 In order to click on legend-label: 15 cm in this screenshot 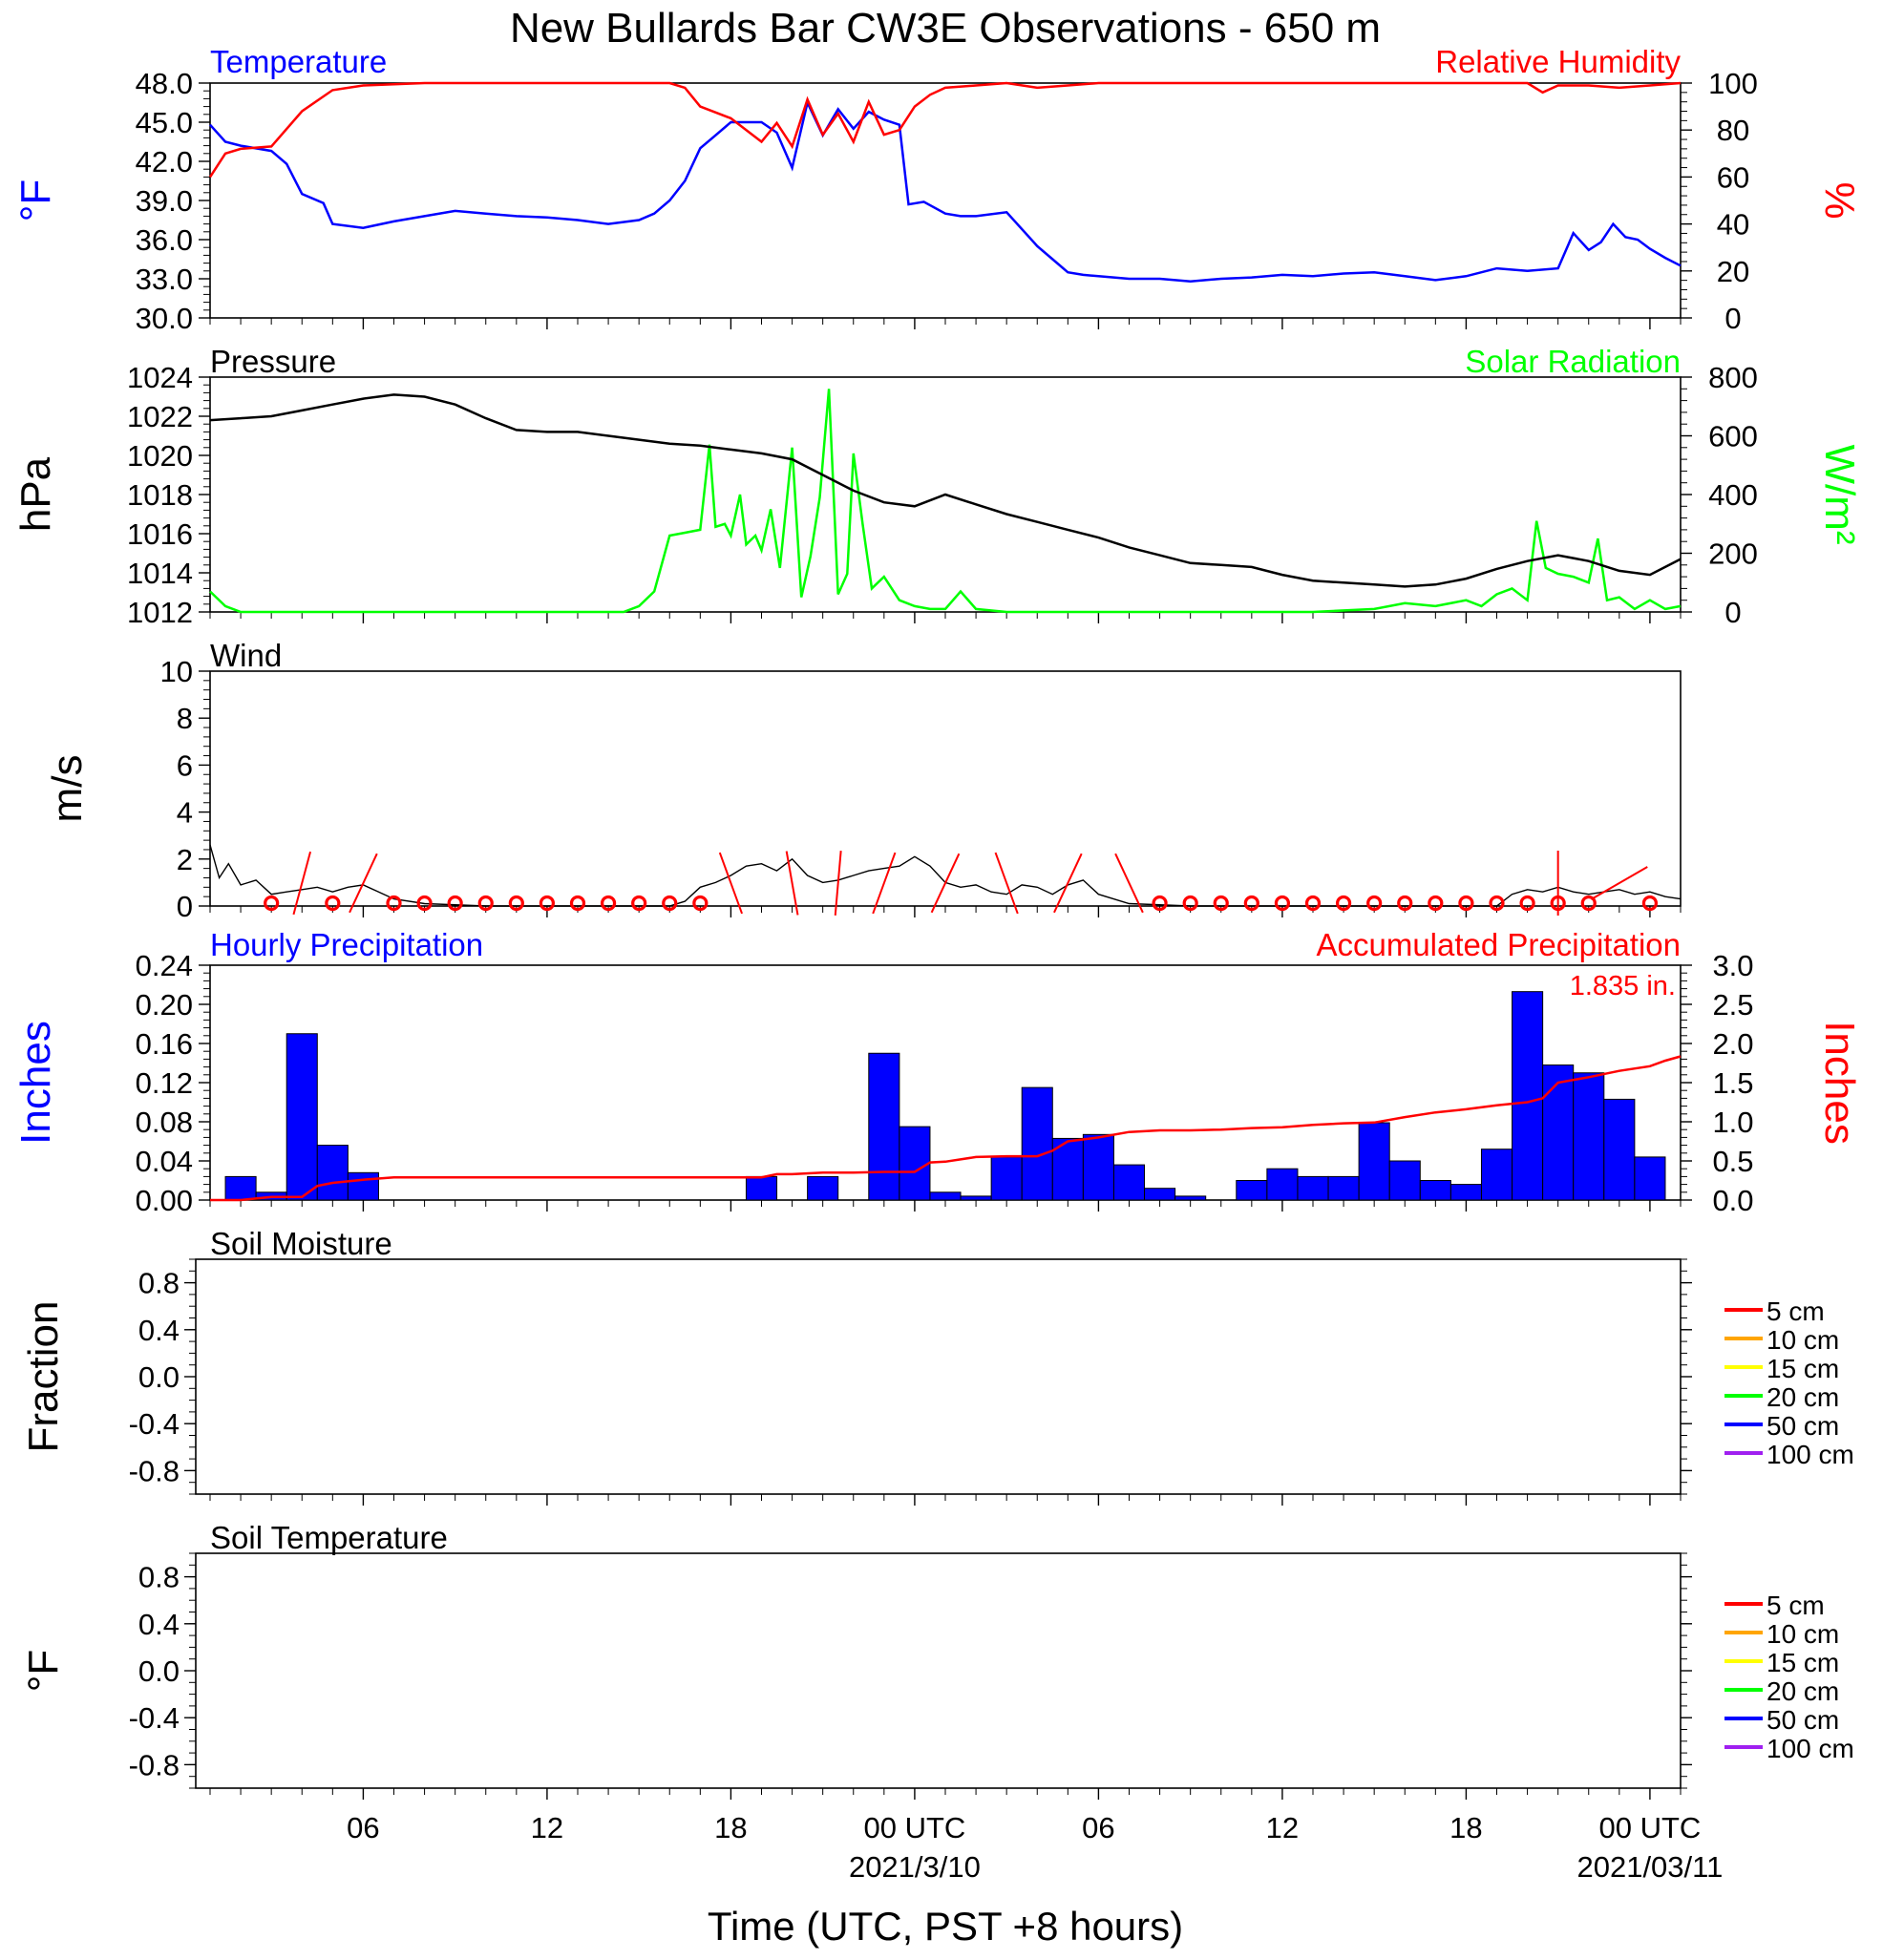, I will do `click(1803, 1368)`.